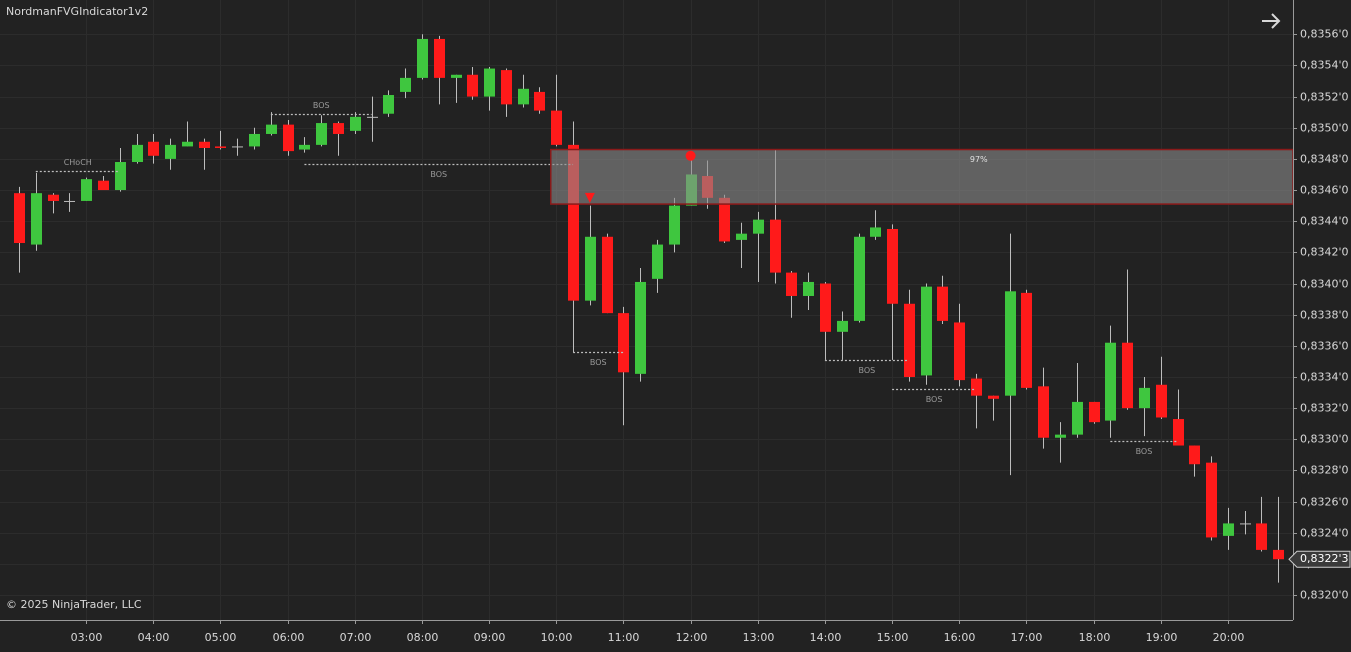 The height and width of the screenshot is (652, 1351). I want to click on x-tick-label: 12:00, so click(692, 637).